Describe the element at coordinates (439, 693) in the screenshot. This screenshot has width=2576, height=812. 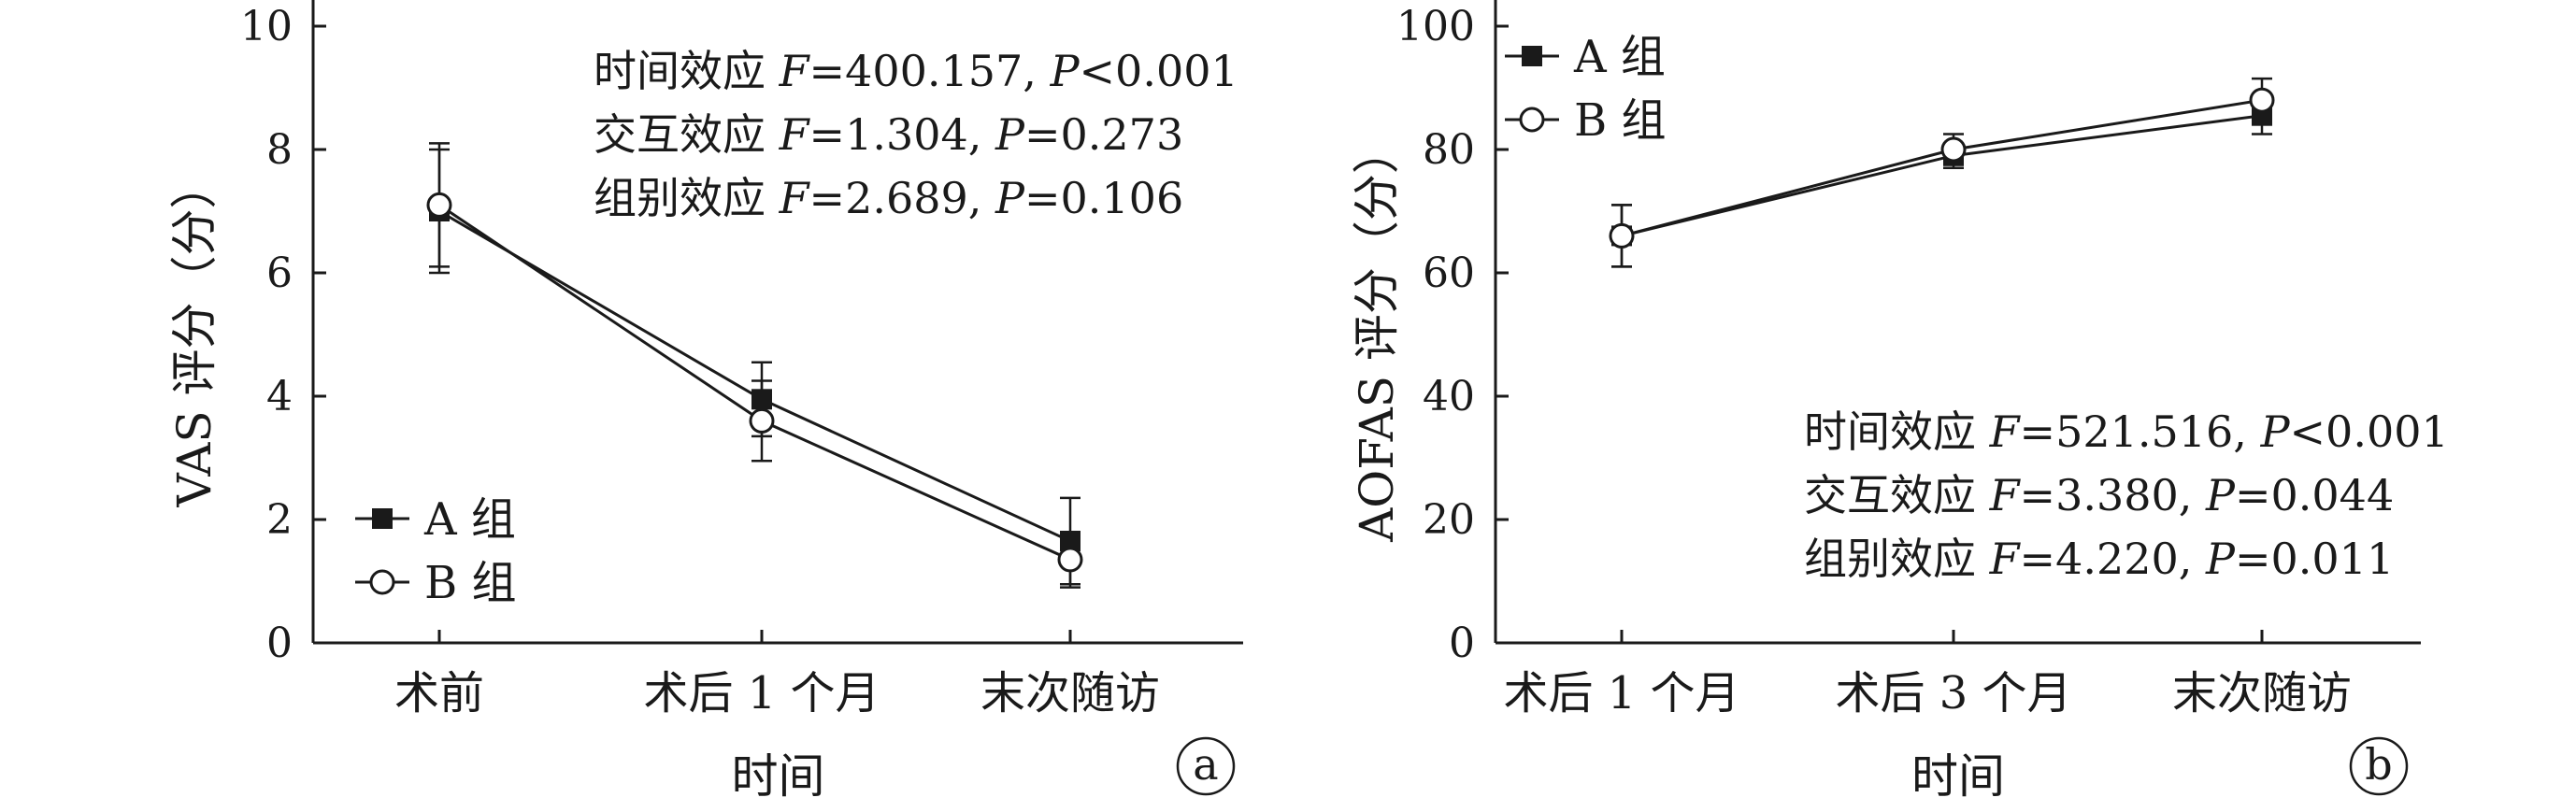
I see `x-tick-label: 术前` at that location.